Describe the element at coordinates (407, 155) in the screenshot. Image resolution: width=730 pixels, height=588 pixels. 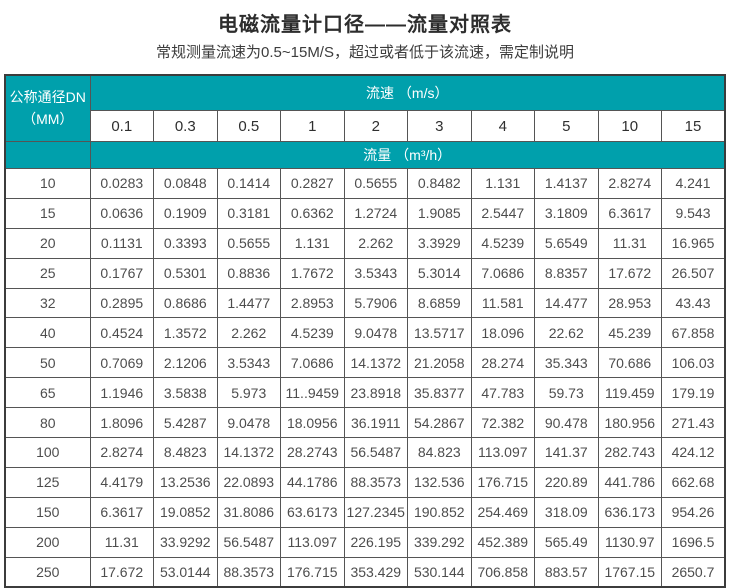
I see `flow-header: 流量 （m³/h）` at that location.